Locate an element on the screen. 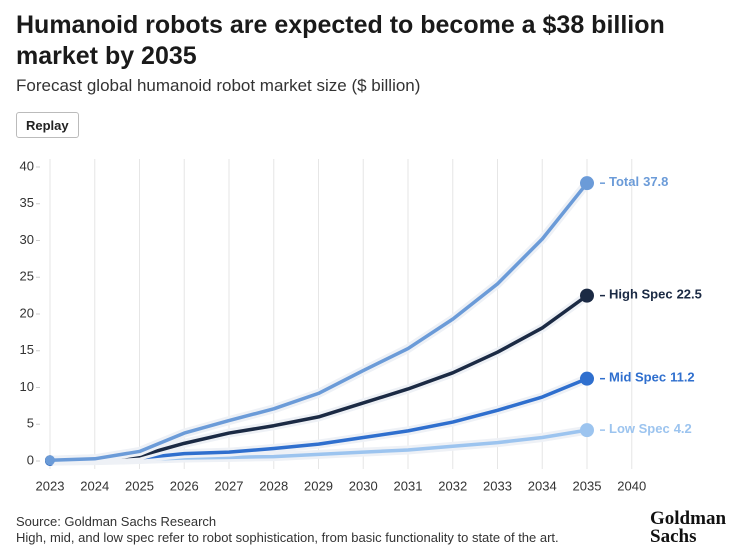  y-tick-label: 40 is located at coordinates (27, 165).